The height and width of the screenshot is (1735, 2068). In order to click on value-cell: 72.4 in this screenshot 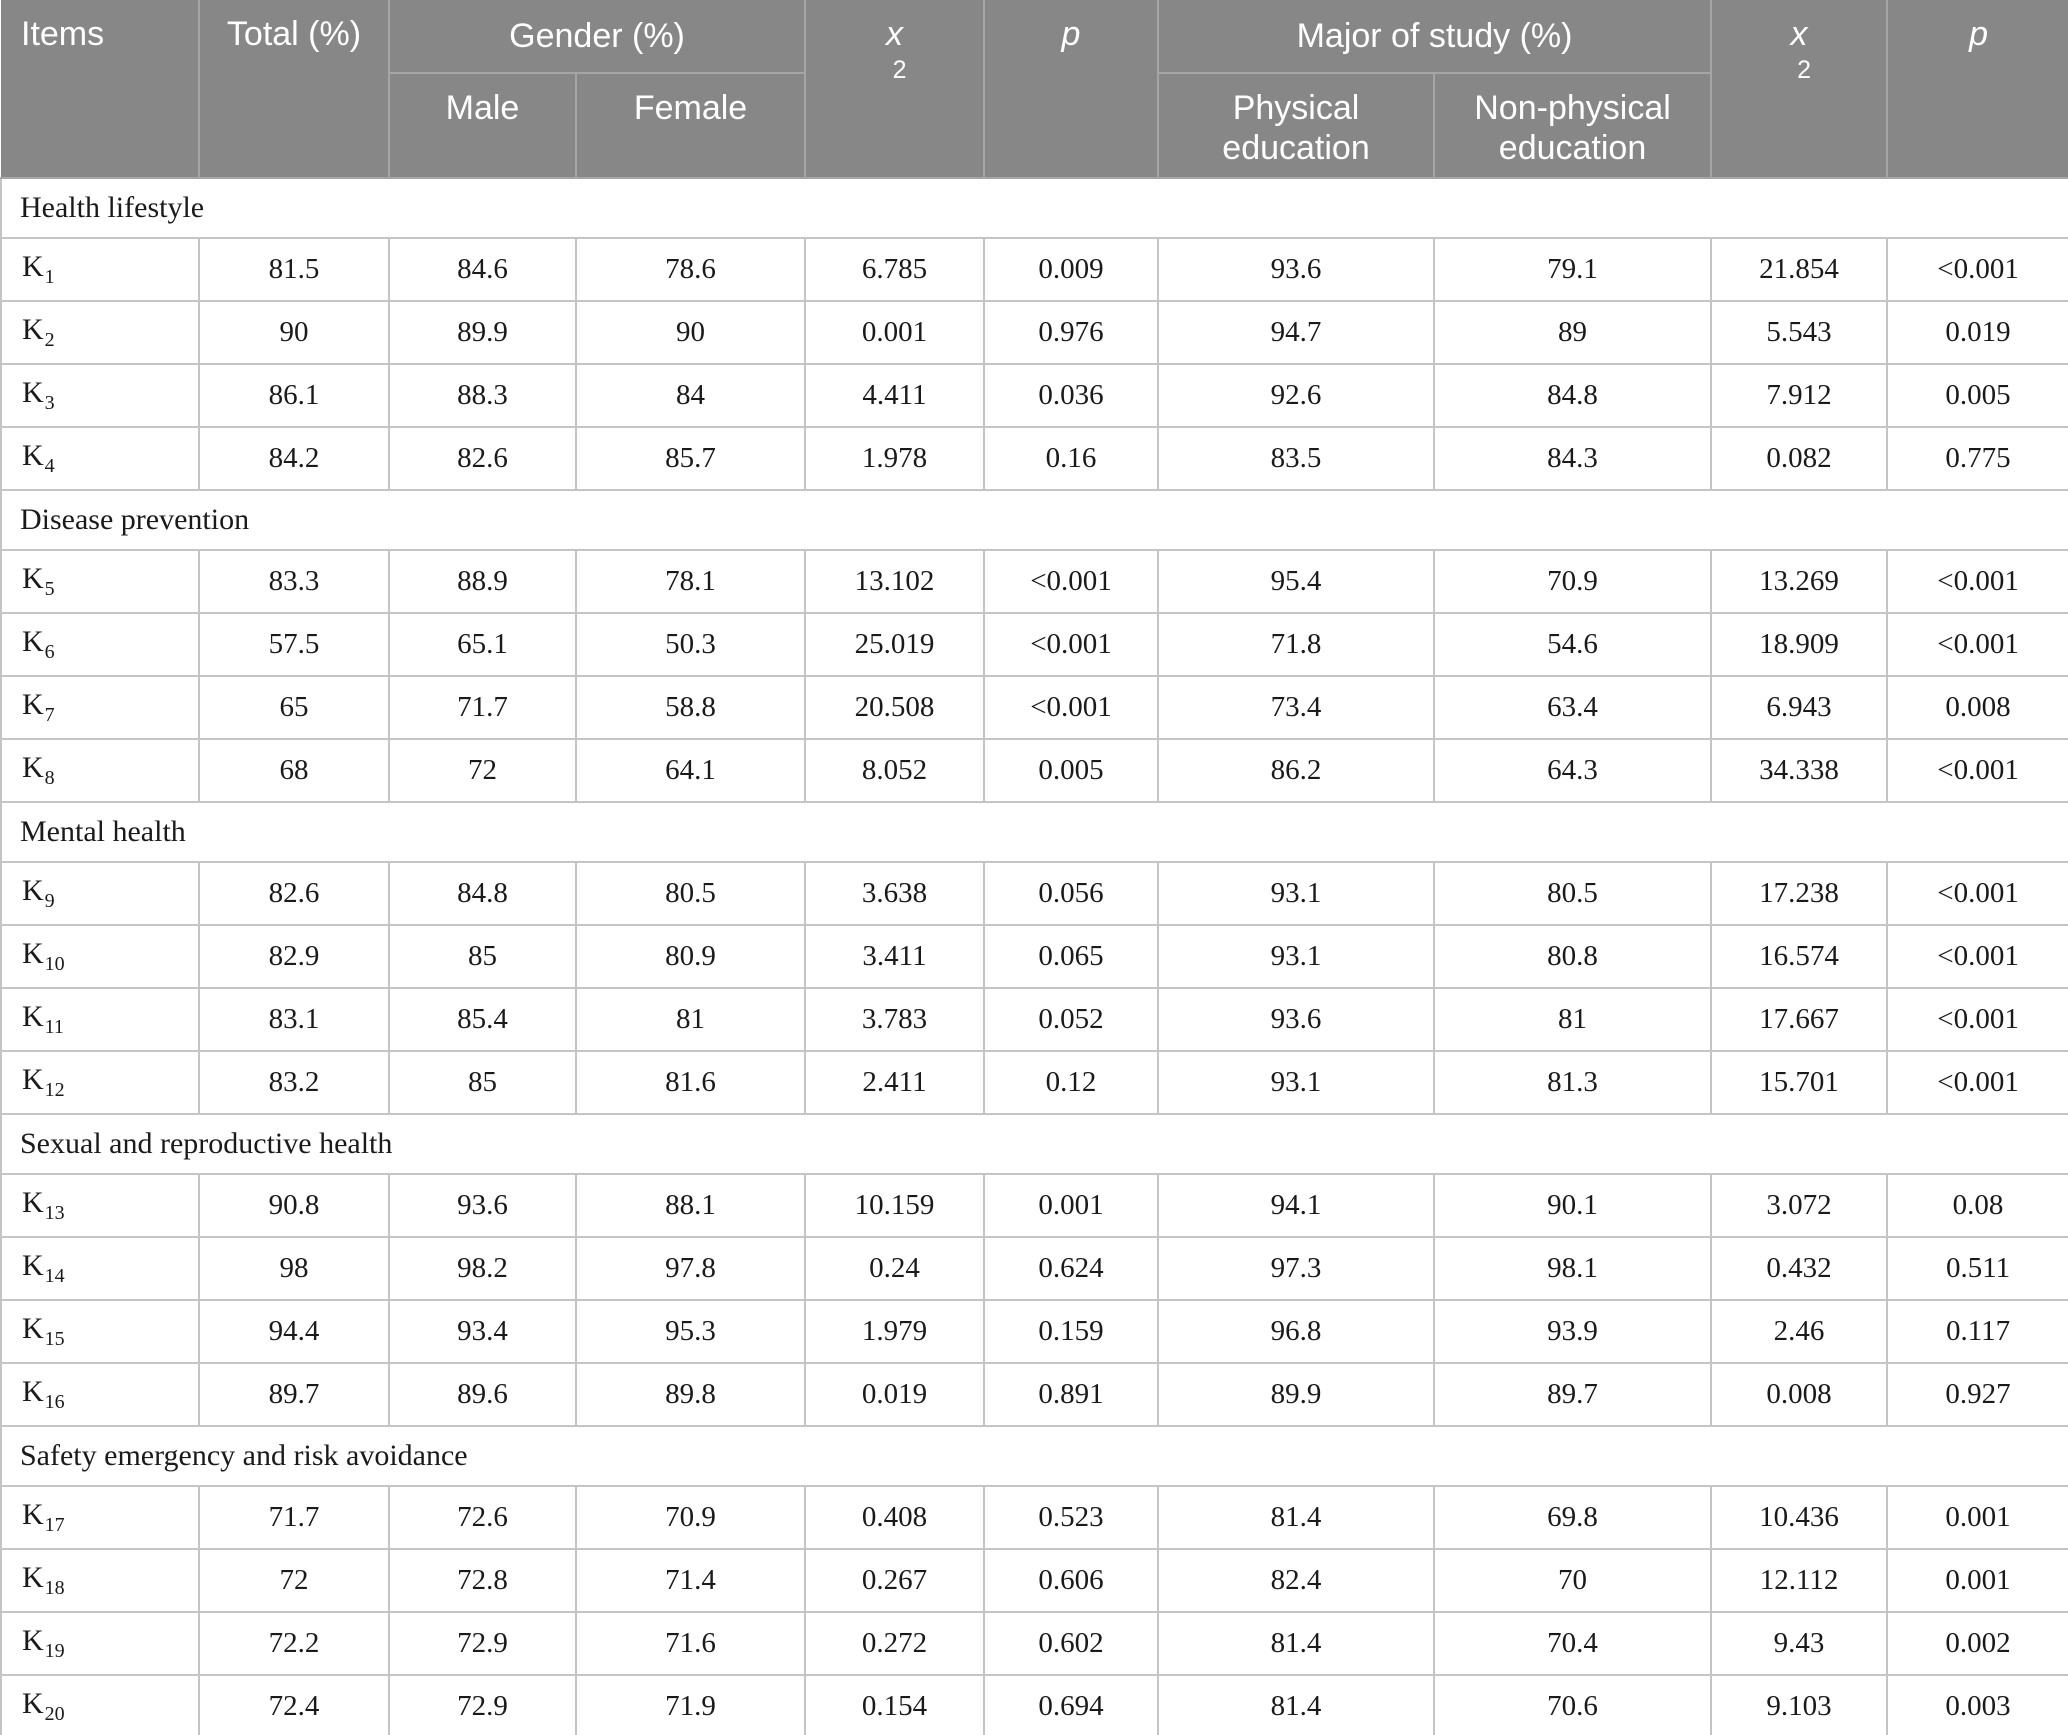, I will do `click(294, 1704)`.